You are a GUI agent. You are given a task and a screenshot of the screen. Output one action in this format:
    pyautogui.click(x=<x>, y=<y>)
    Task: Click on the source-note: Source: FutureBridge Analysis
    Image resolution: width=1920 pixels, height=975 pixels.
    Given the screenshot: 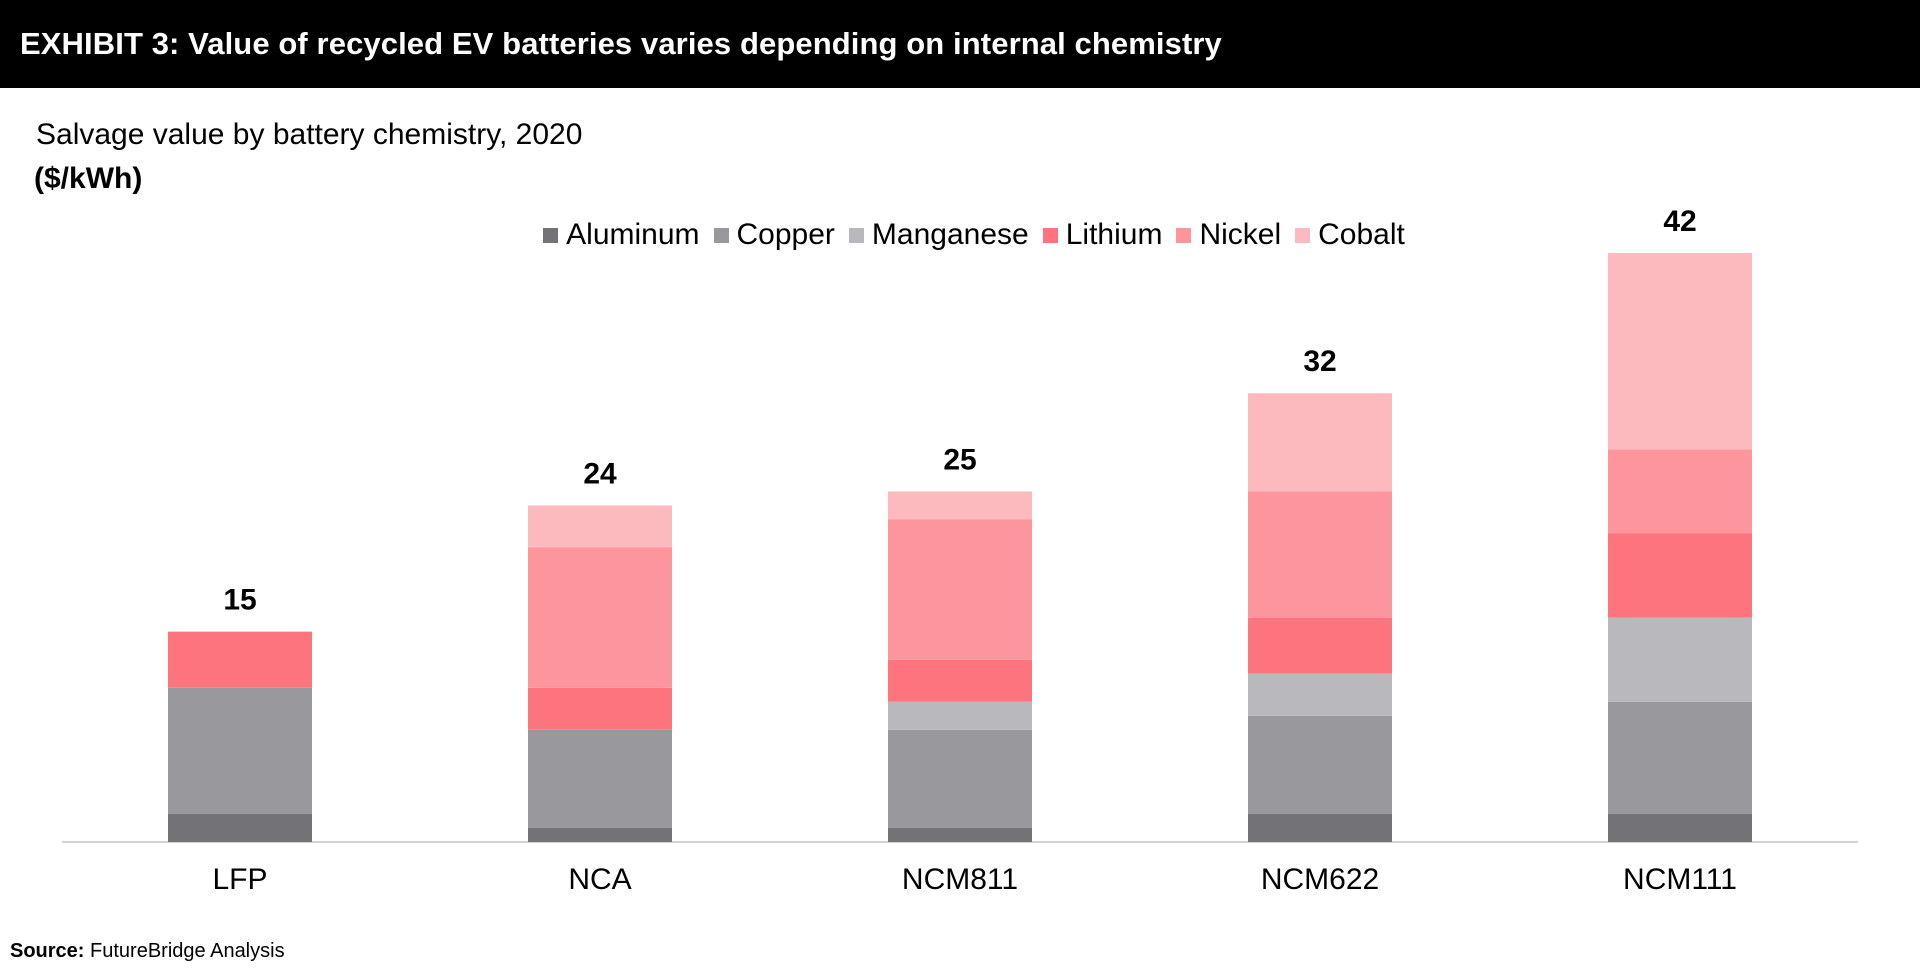 What is the action you would take?
    pyautogui.click(x=147, y=951)
    